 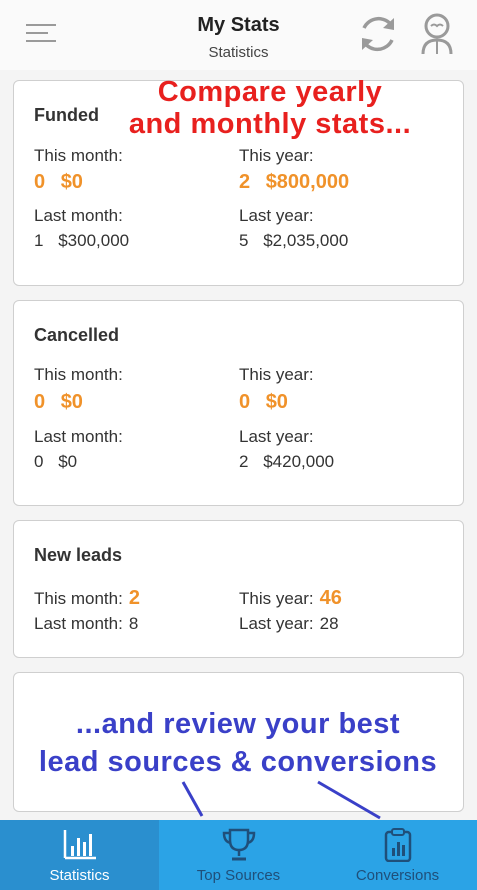 What do you see at coordinates (79, 875) in the screenshot?
I see `tab-label: Statistics` at bounding box center [79, 875].